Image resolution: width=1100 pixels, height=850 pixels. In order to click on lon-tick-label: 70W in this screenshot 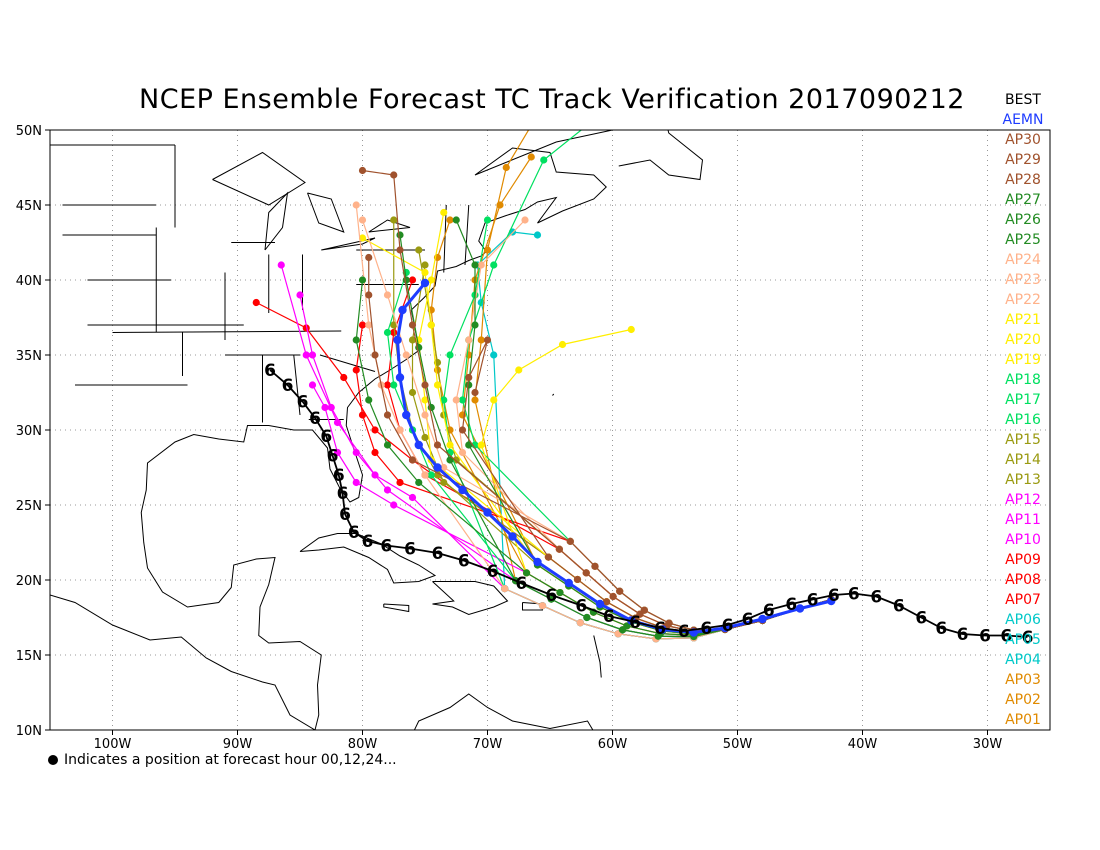, I will do `click(488, 744)`.